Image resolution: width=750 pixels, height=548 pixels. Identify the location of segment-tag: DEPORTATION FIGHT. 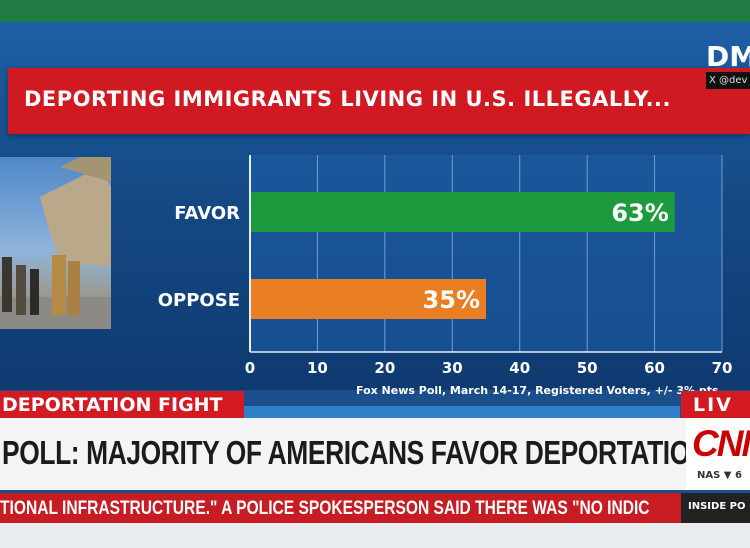
(122, 404).